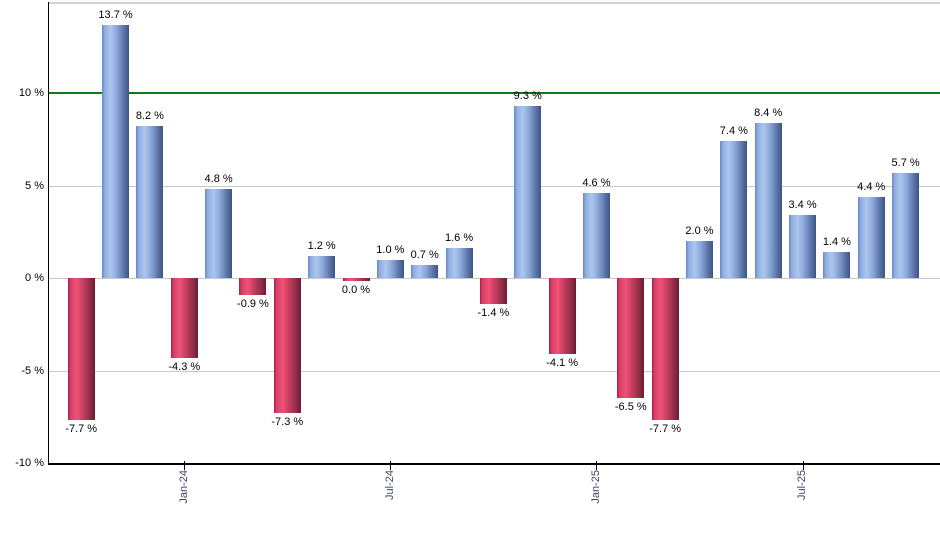 This screenshot has height=550, width=940. What do you see at coordinates (733, 131) in the screenshot?
I see `bar-value-label: 7.4 %` at bounding box center [733, 131].